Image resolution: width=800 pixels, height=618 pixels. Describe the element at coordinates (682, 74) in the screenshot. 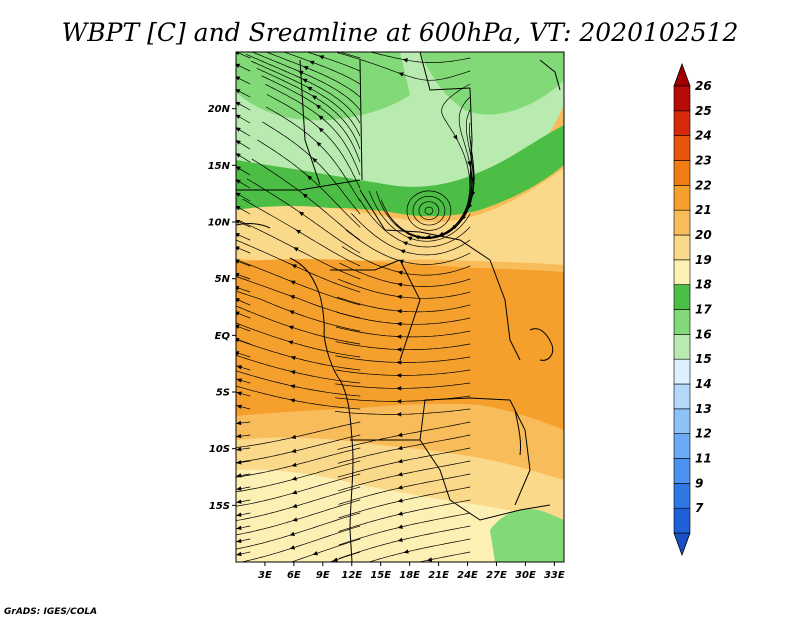

I see `colorbar-over-triangle` at that location.